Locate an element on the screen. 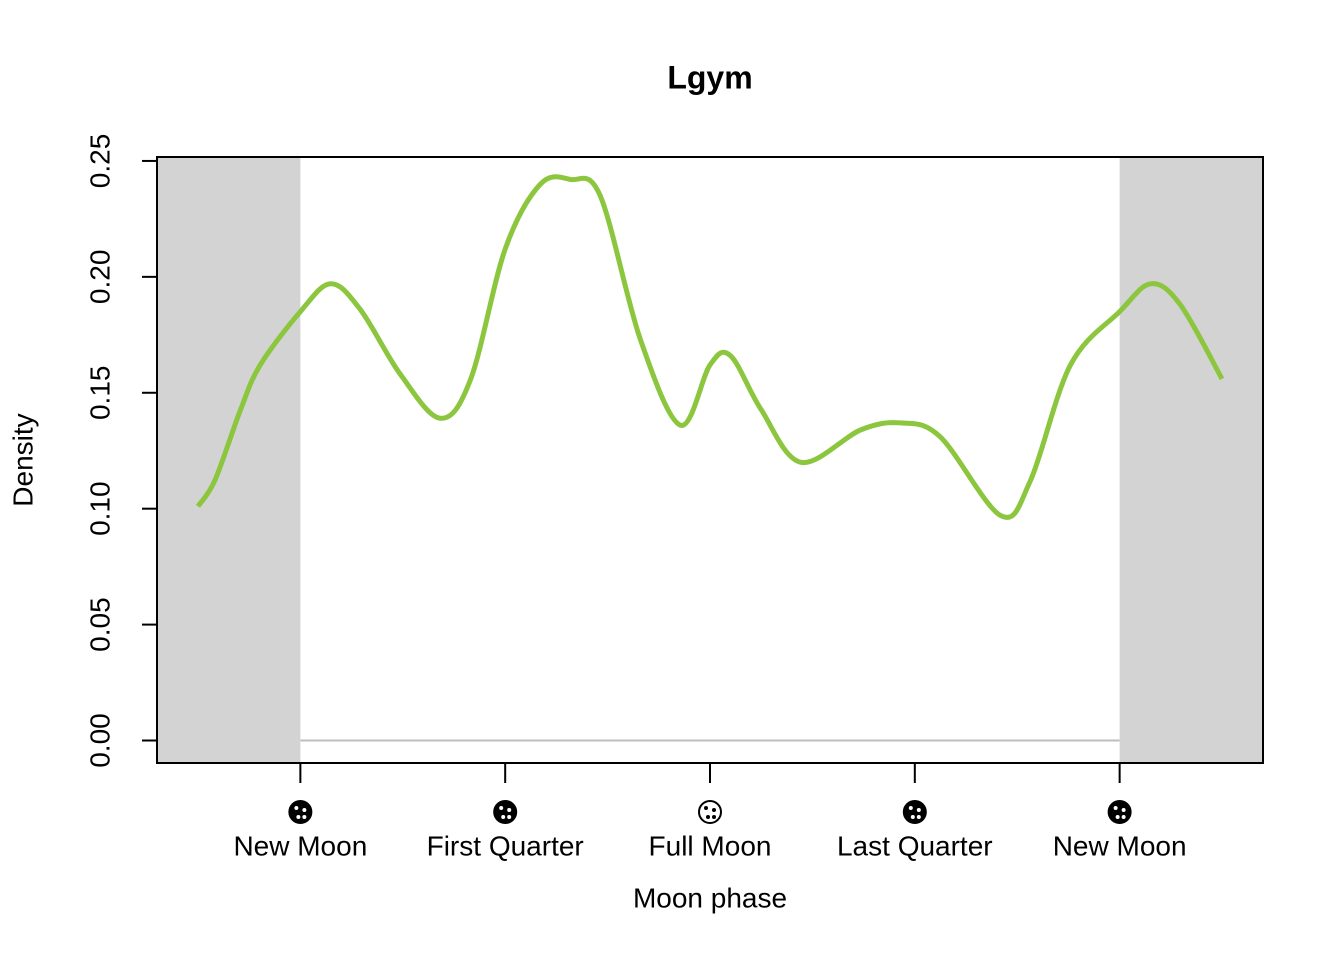  y-tick-label: 0.10 is located at coordinates (99, 508).